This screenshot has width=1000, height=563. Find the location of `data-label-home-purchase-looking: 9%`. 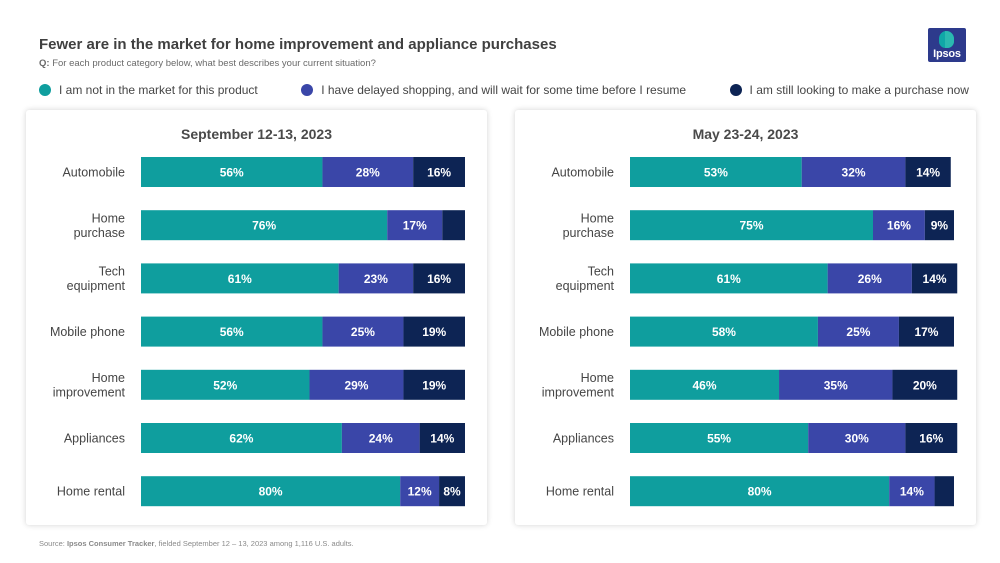

data-label-home-purchase-looking: 9% is located at coordinates (940, 226).